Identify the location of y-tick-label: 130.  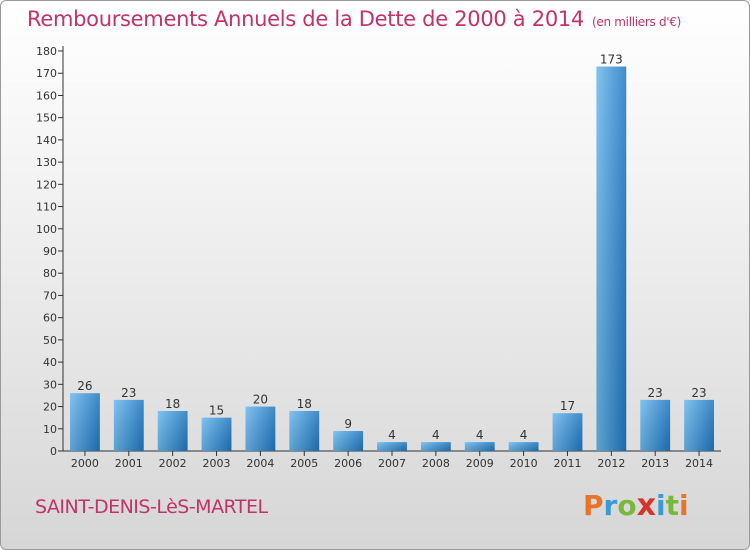
(46, 162).